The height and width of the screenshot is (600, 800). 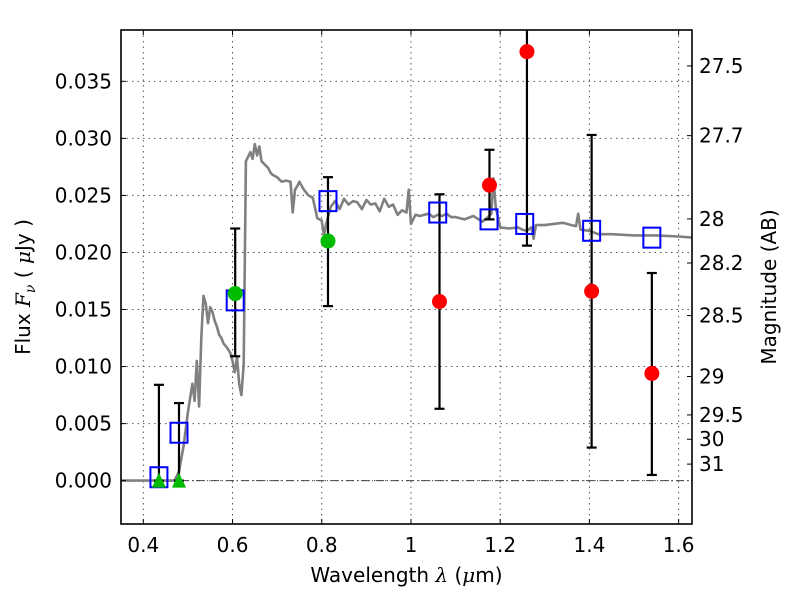 What do you see at coordinates (83, 81) in the screenshot?
I see `y-tick-label: 0.035` at bounding box center [83, 81].